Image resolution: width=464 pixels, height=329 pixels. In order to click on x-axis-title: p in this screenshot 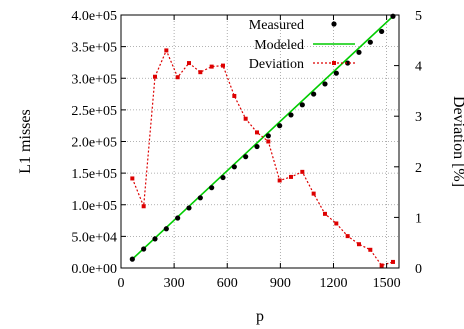, I will do `click(260, 316)`.